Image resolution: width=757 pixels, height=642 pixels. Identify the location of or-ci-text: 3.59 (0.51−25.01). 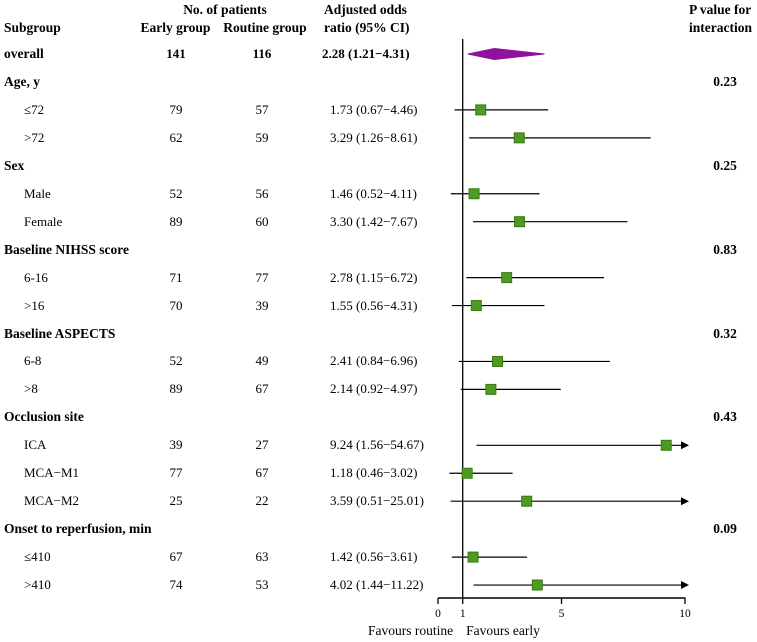
(377, 501).